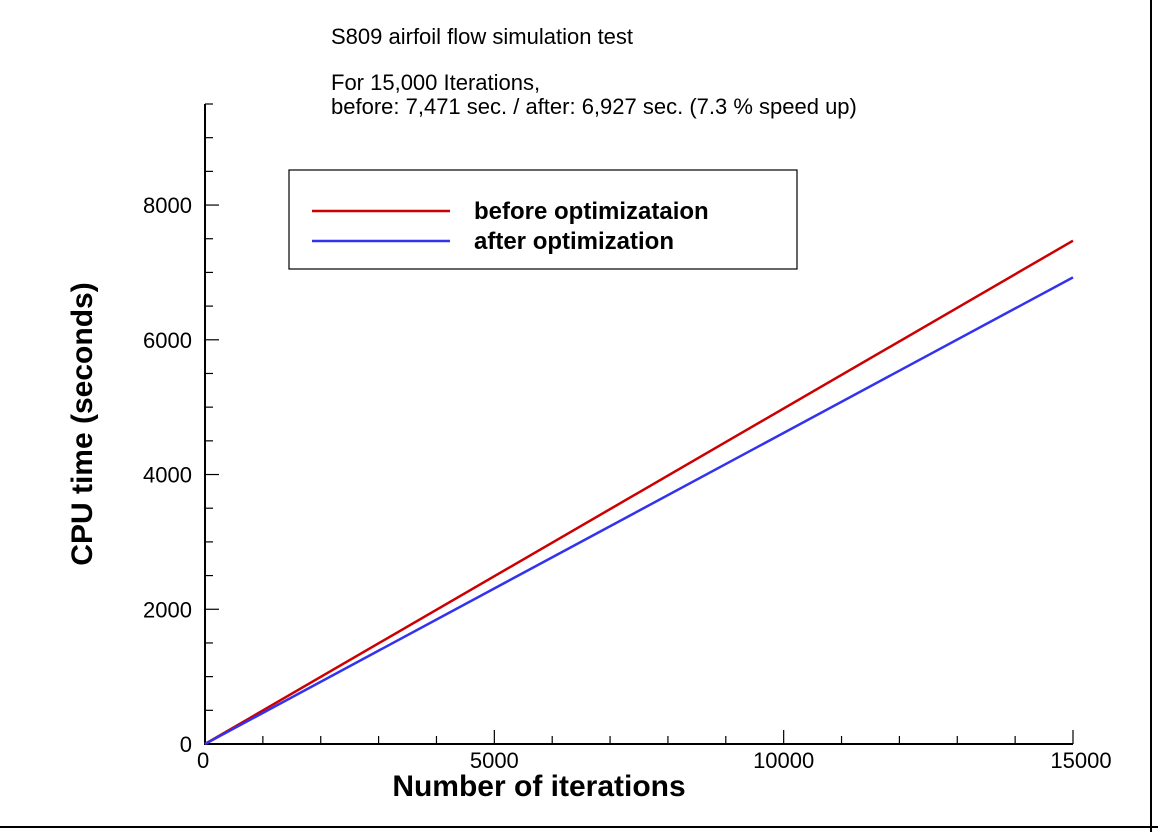  What do you see at coordinates (167, 475) in the screenshot?
I see `y-tick-label: 4000` at bounding box center [167, 475].